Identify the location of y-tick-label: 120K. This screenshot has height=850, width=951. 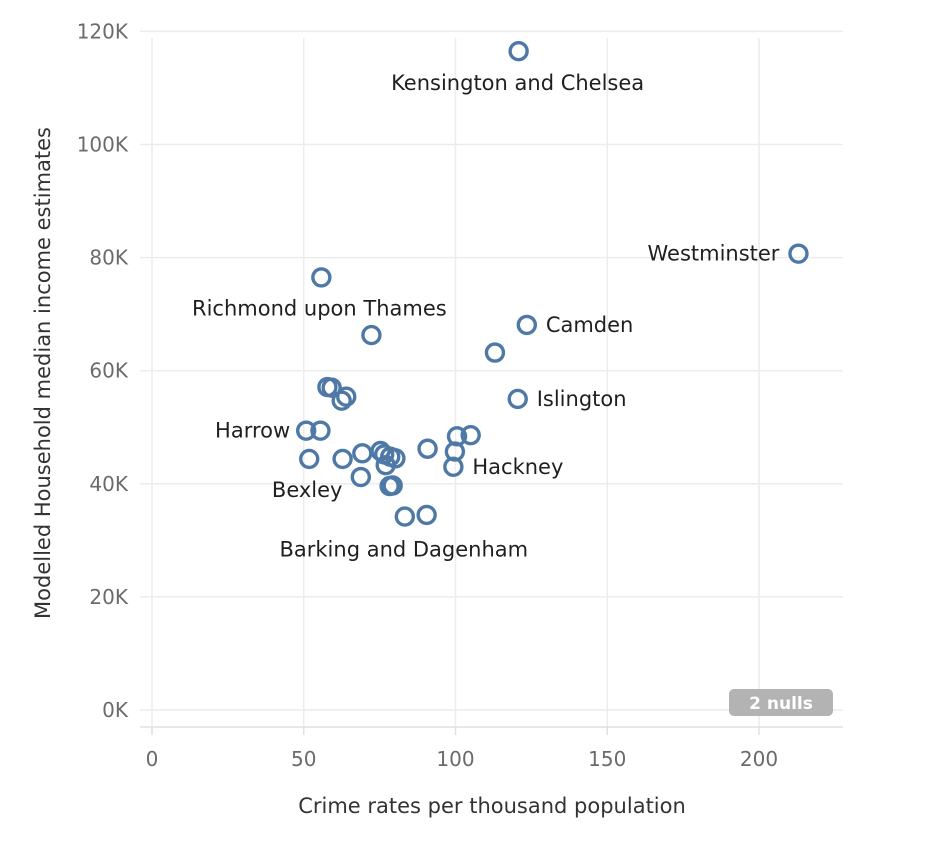
(103, 31).